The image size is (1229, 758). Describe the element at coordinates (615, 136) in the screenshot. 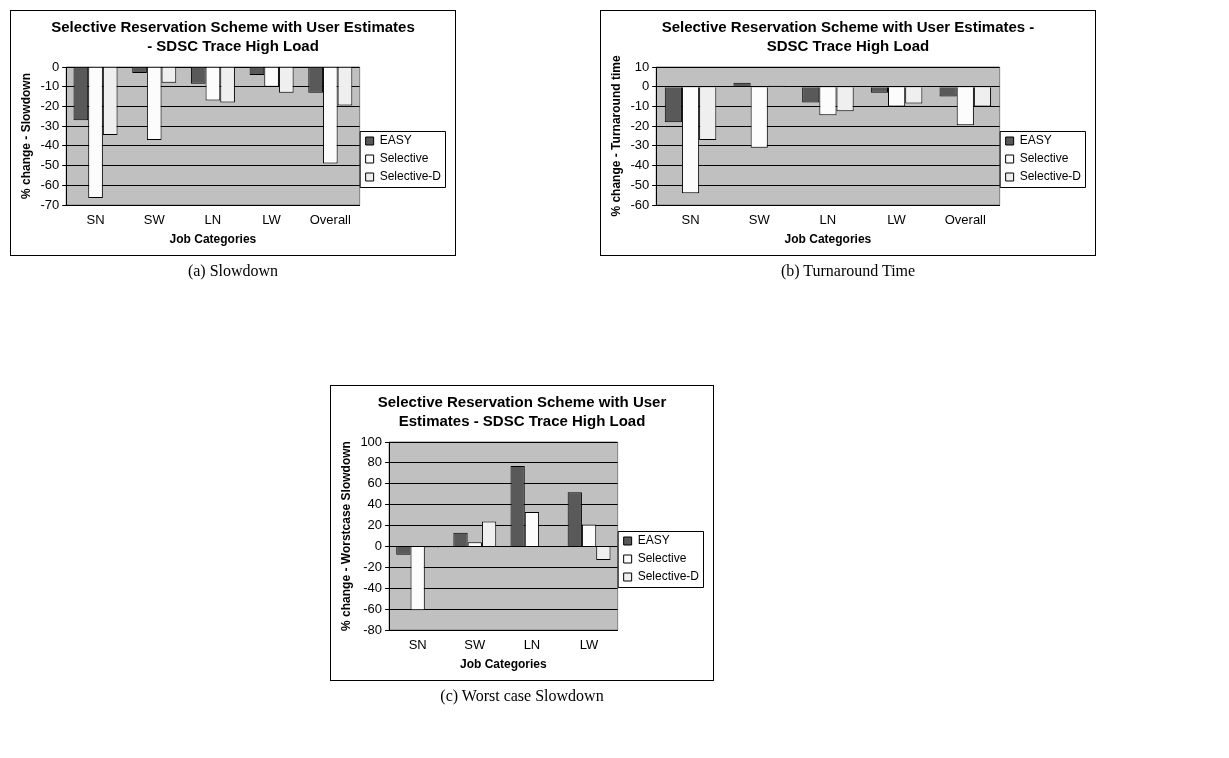

I see `y-axis-title: % change - Turnaround time` at that location.